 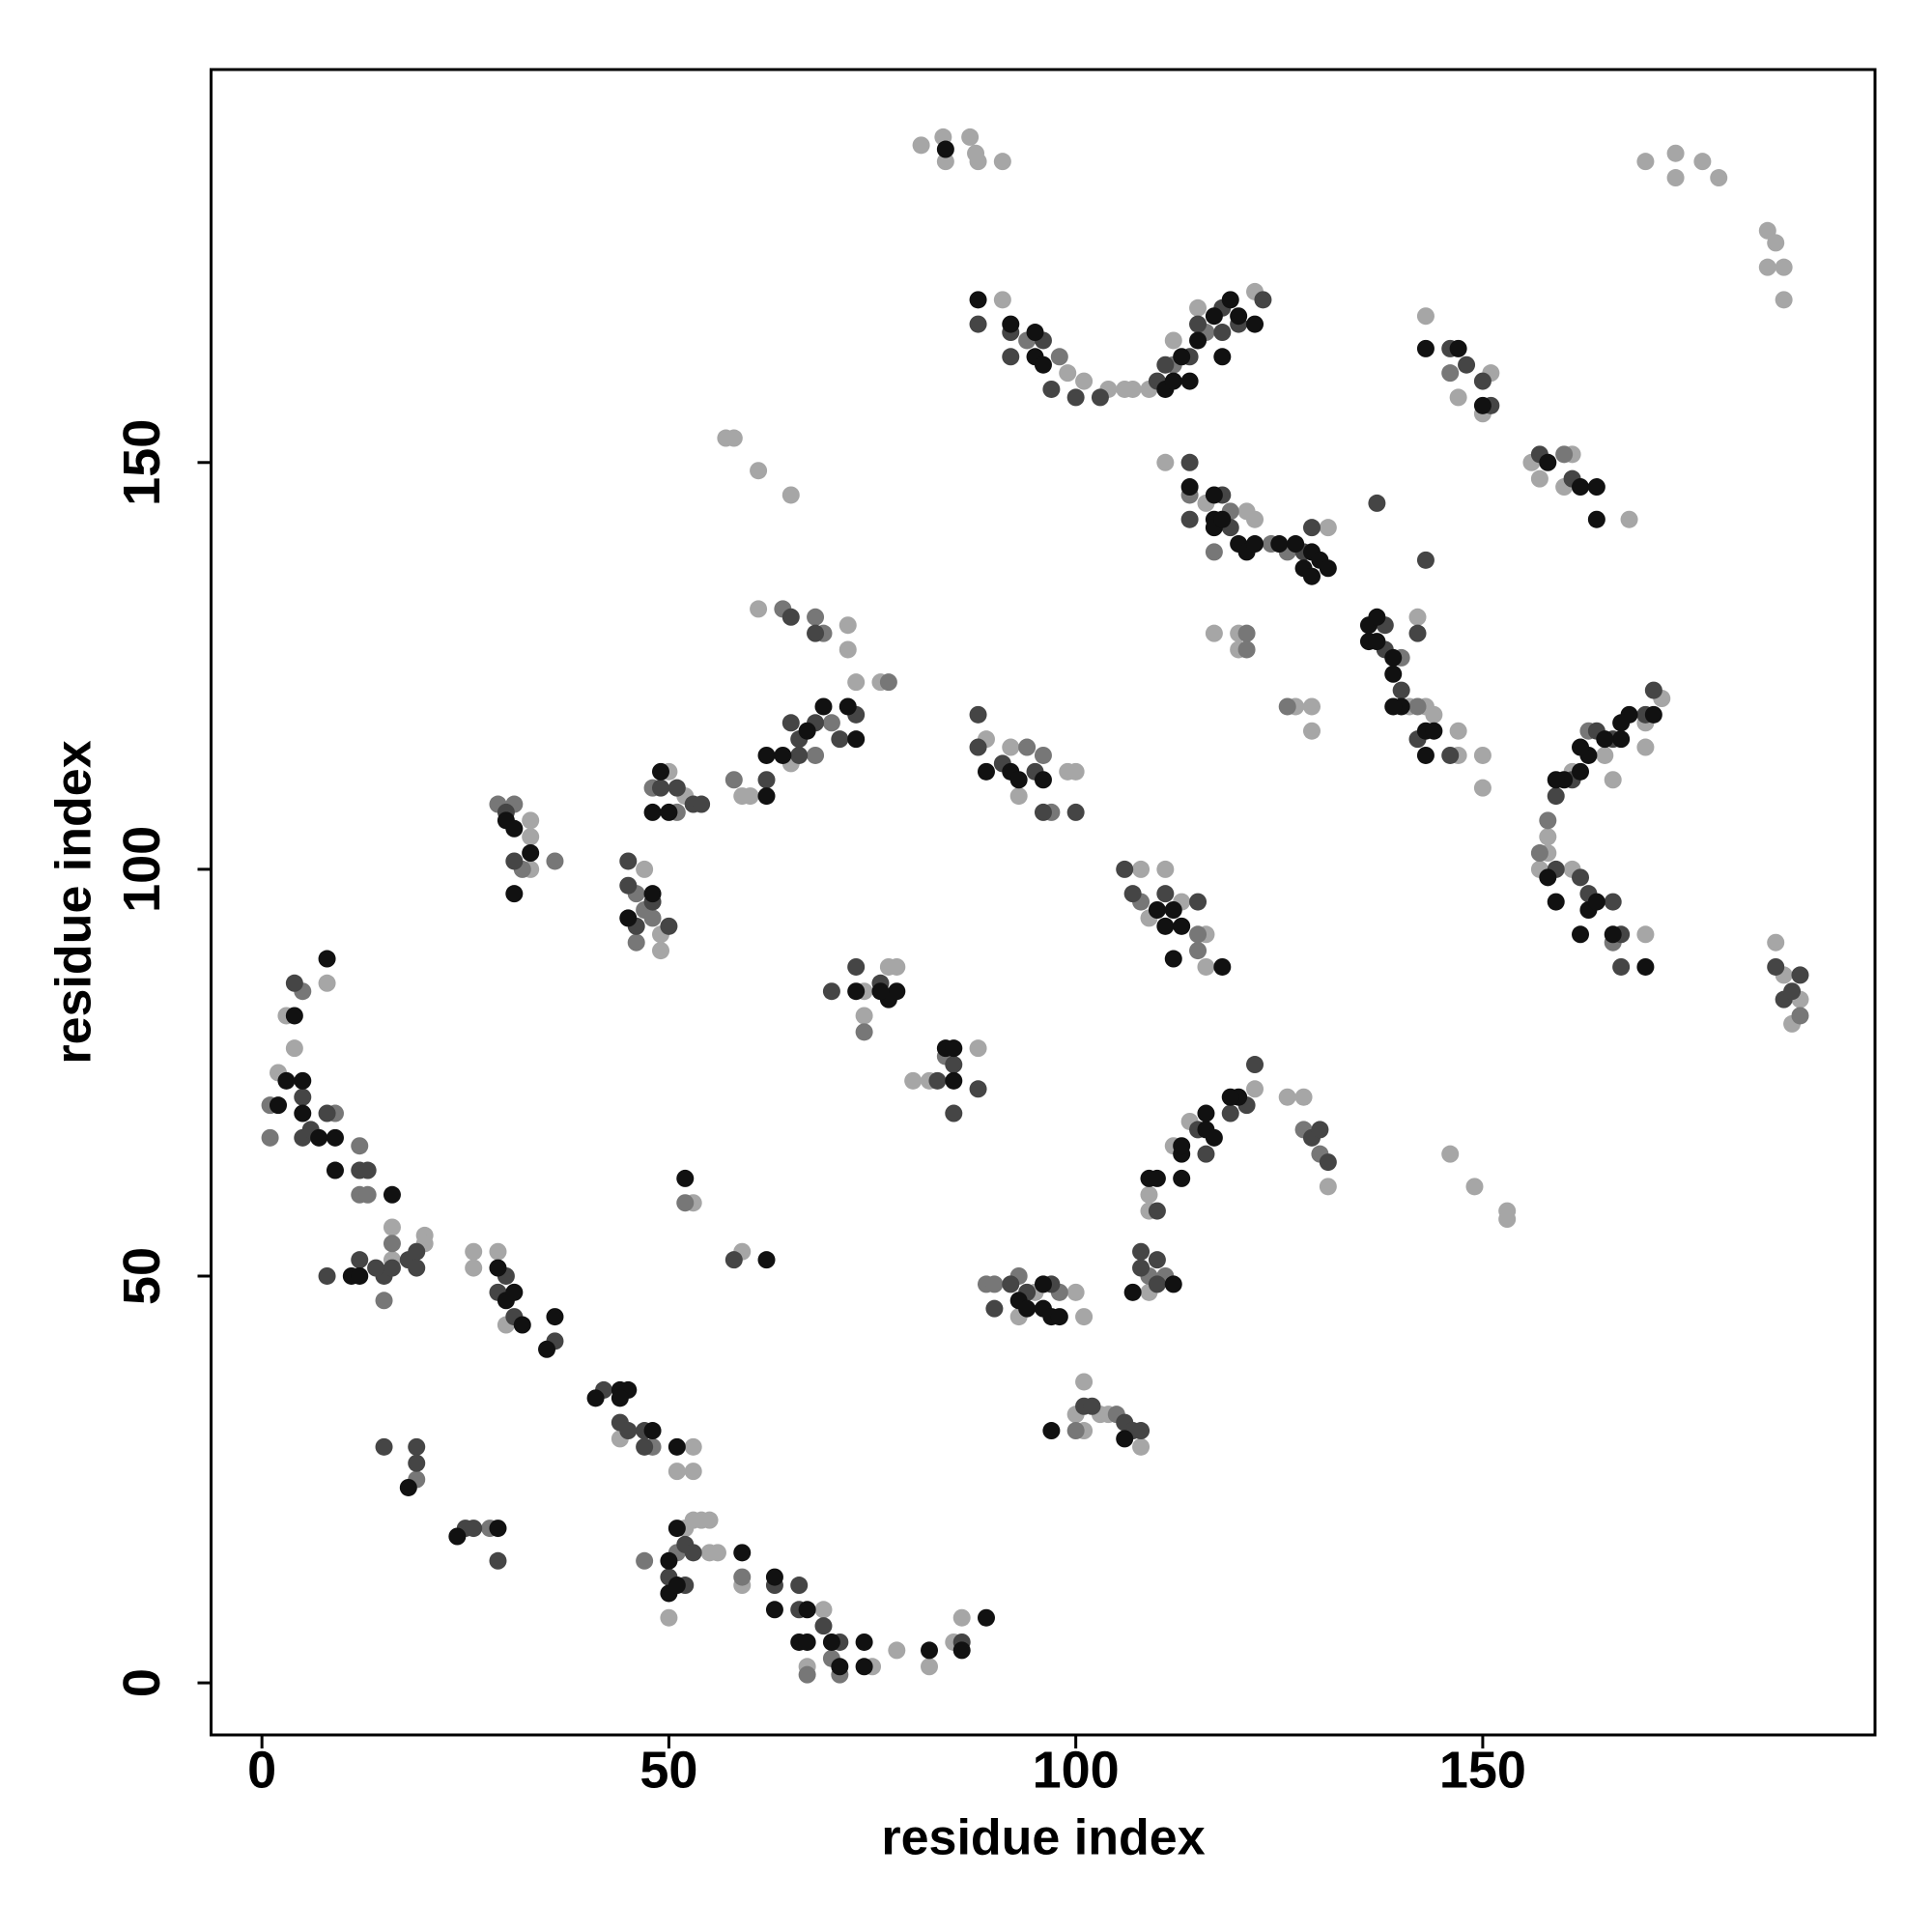 I want to click on y-tick-label: 50, so click(x=142, y=1276).